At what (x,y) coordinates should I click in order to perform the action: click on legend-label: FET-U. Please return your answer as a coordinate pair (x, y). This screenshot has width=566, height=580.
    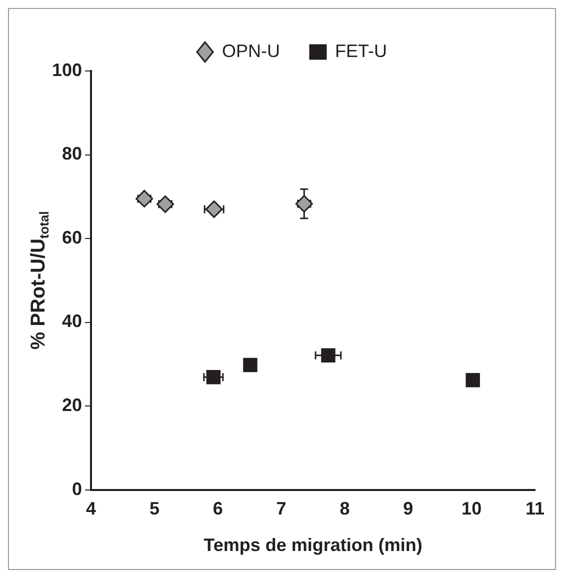
    Looking at the image, I should click on (361, 50).